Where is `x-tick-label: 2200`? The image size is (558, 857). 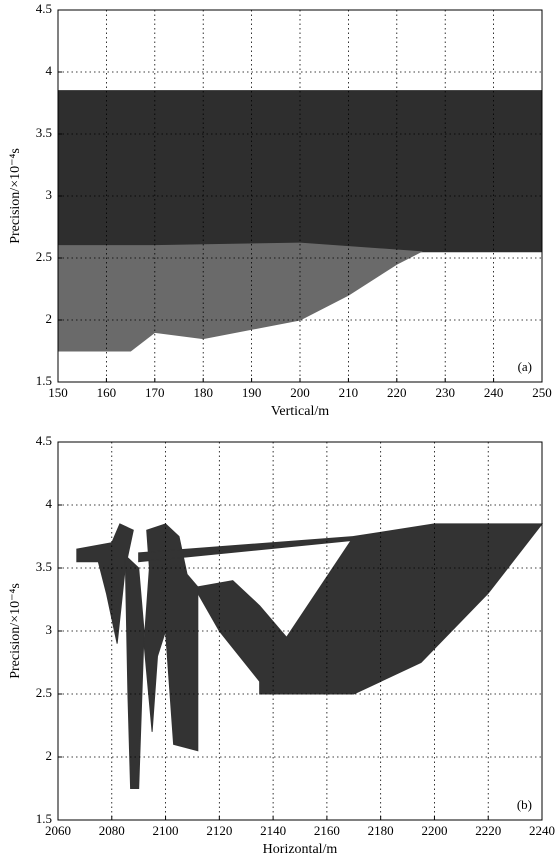 x-tick-label: 2200 is located at coordinates (434, 830).